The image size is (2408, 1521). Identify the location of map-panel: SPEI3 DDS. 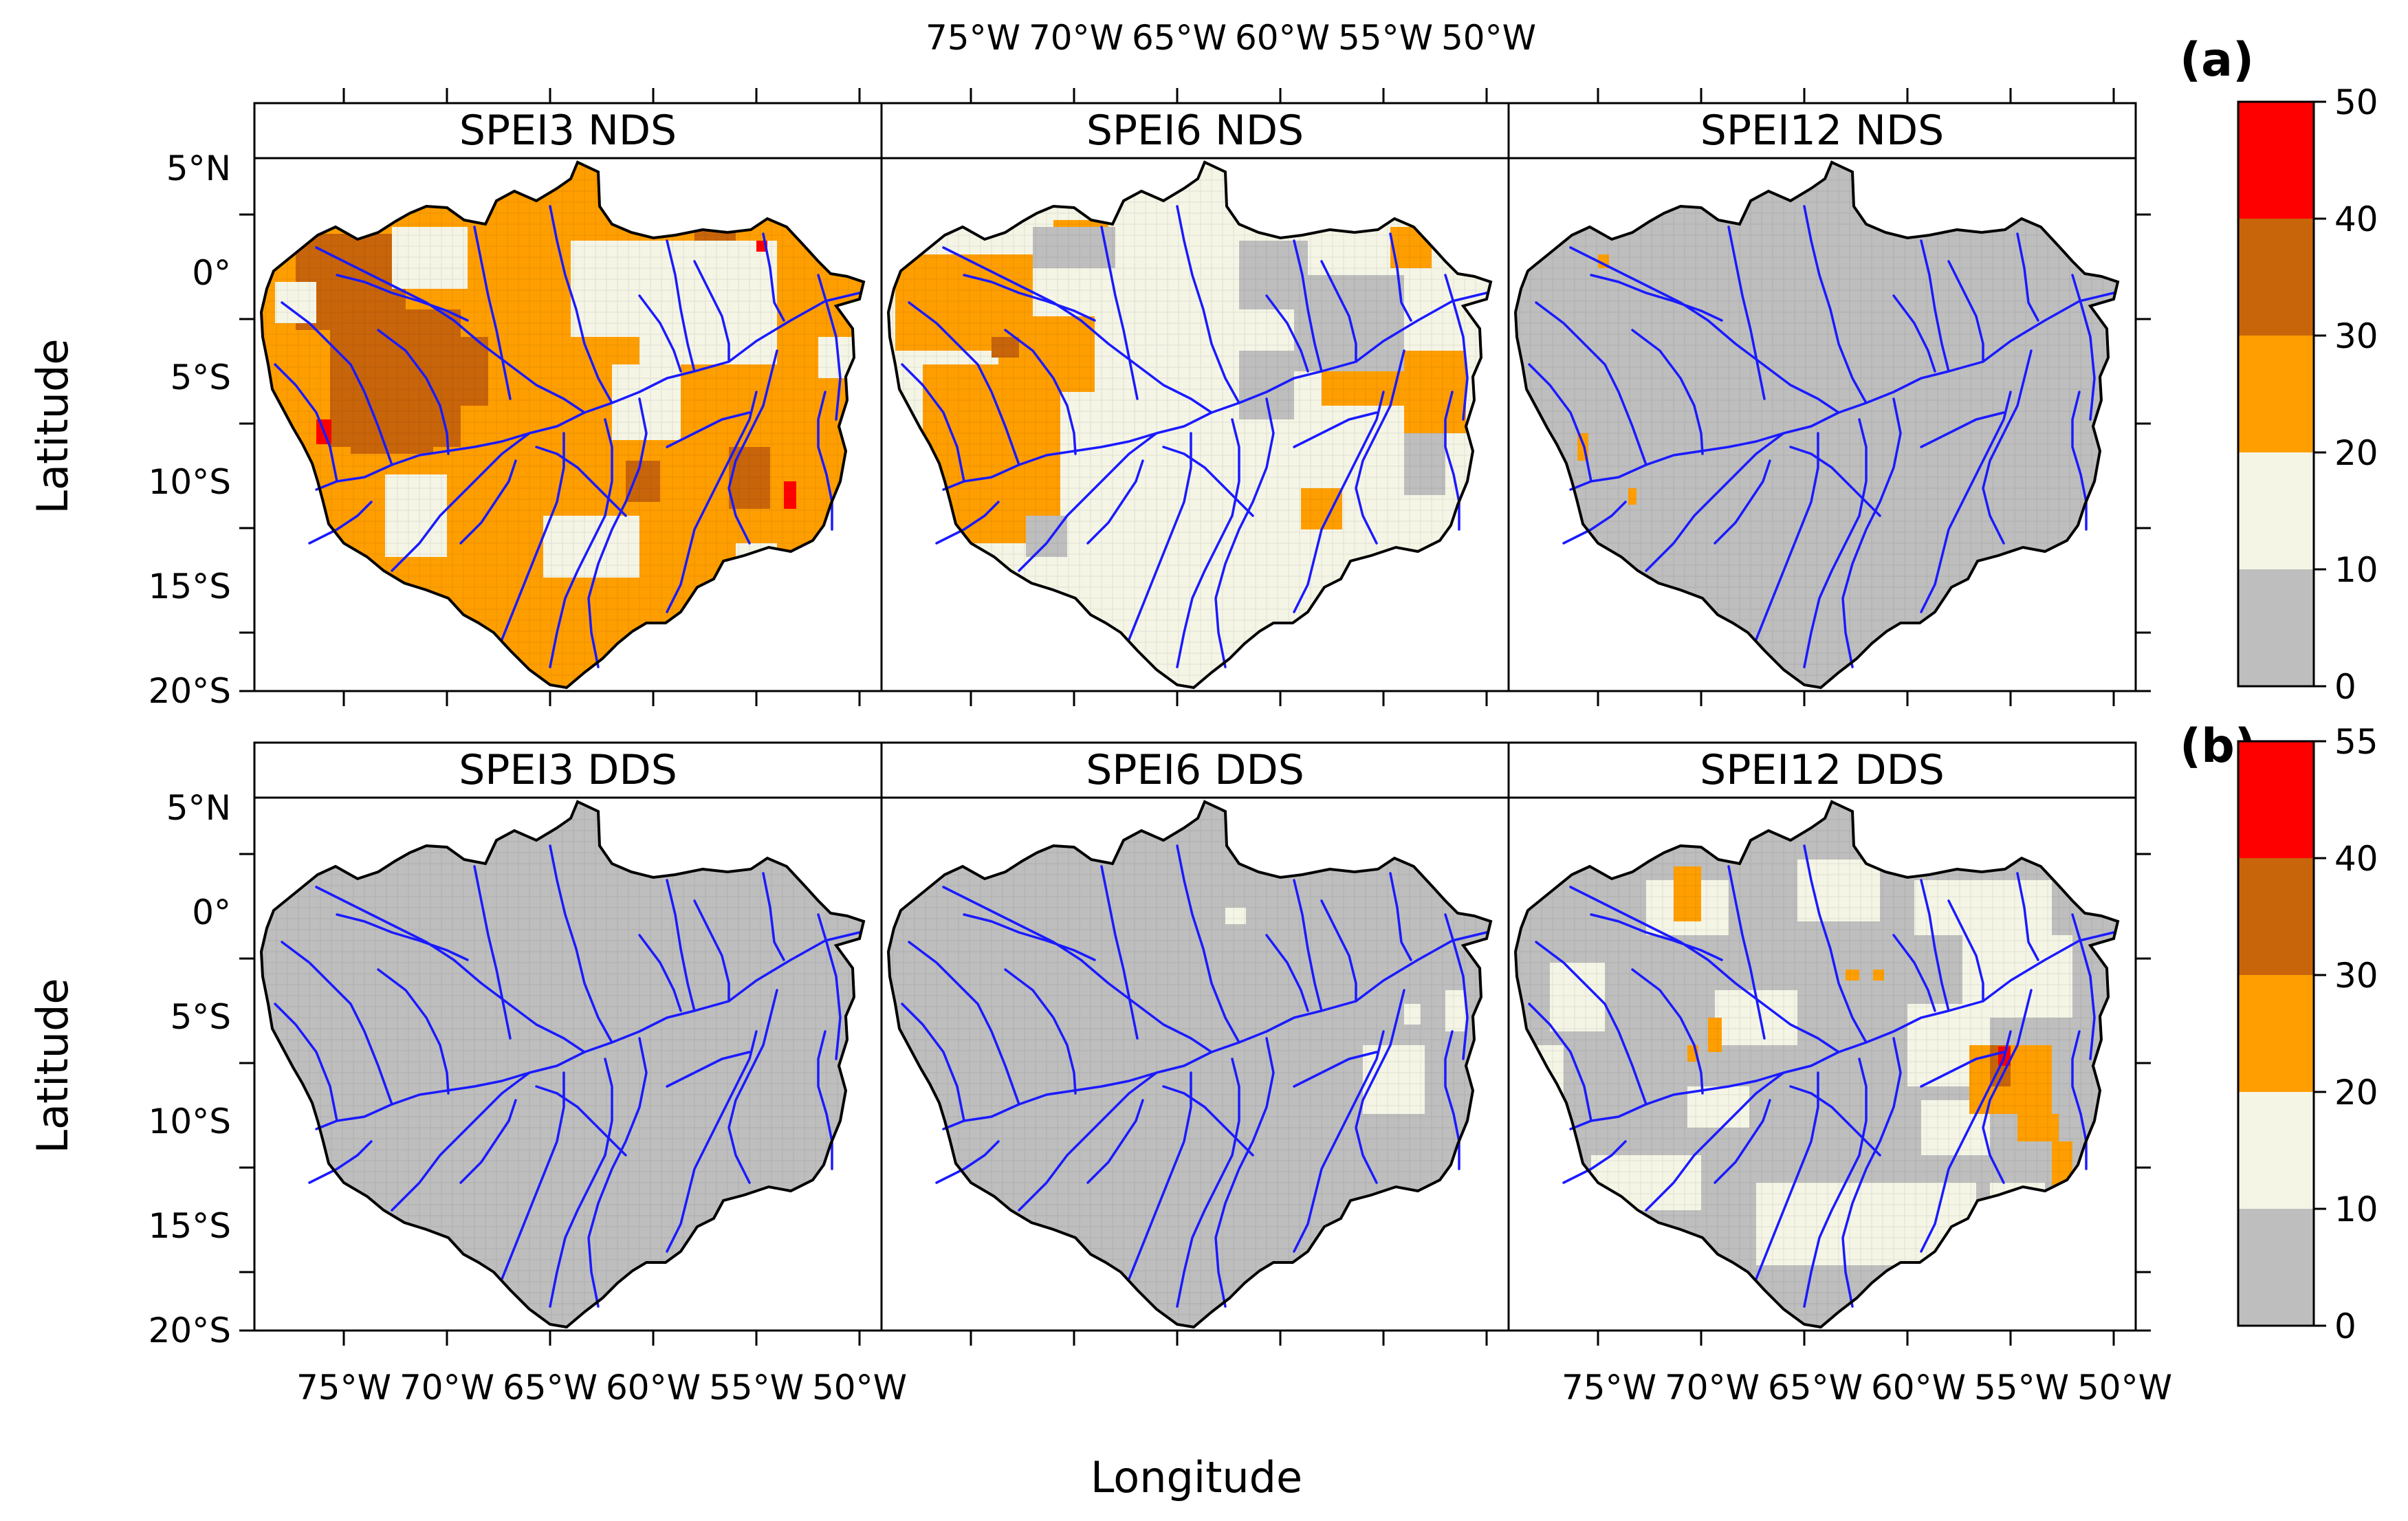
(561, 1043).